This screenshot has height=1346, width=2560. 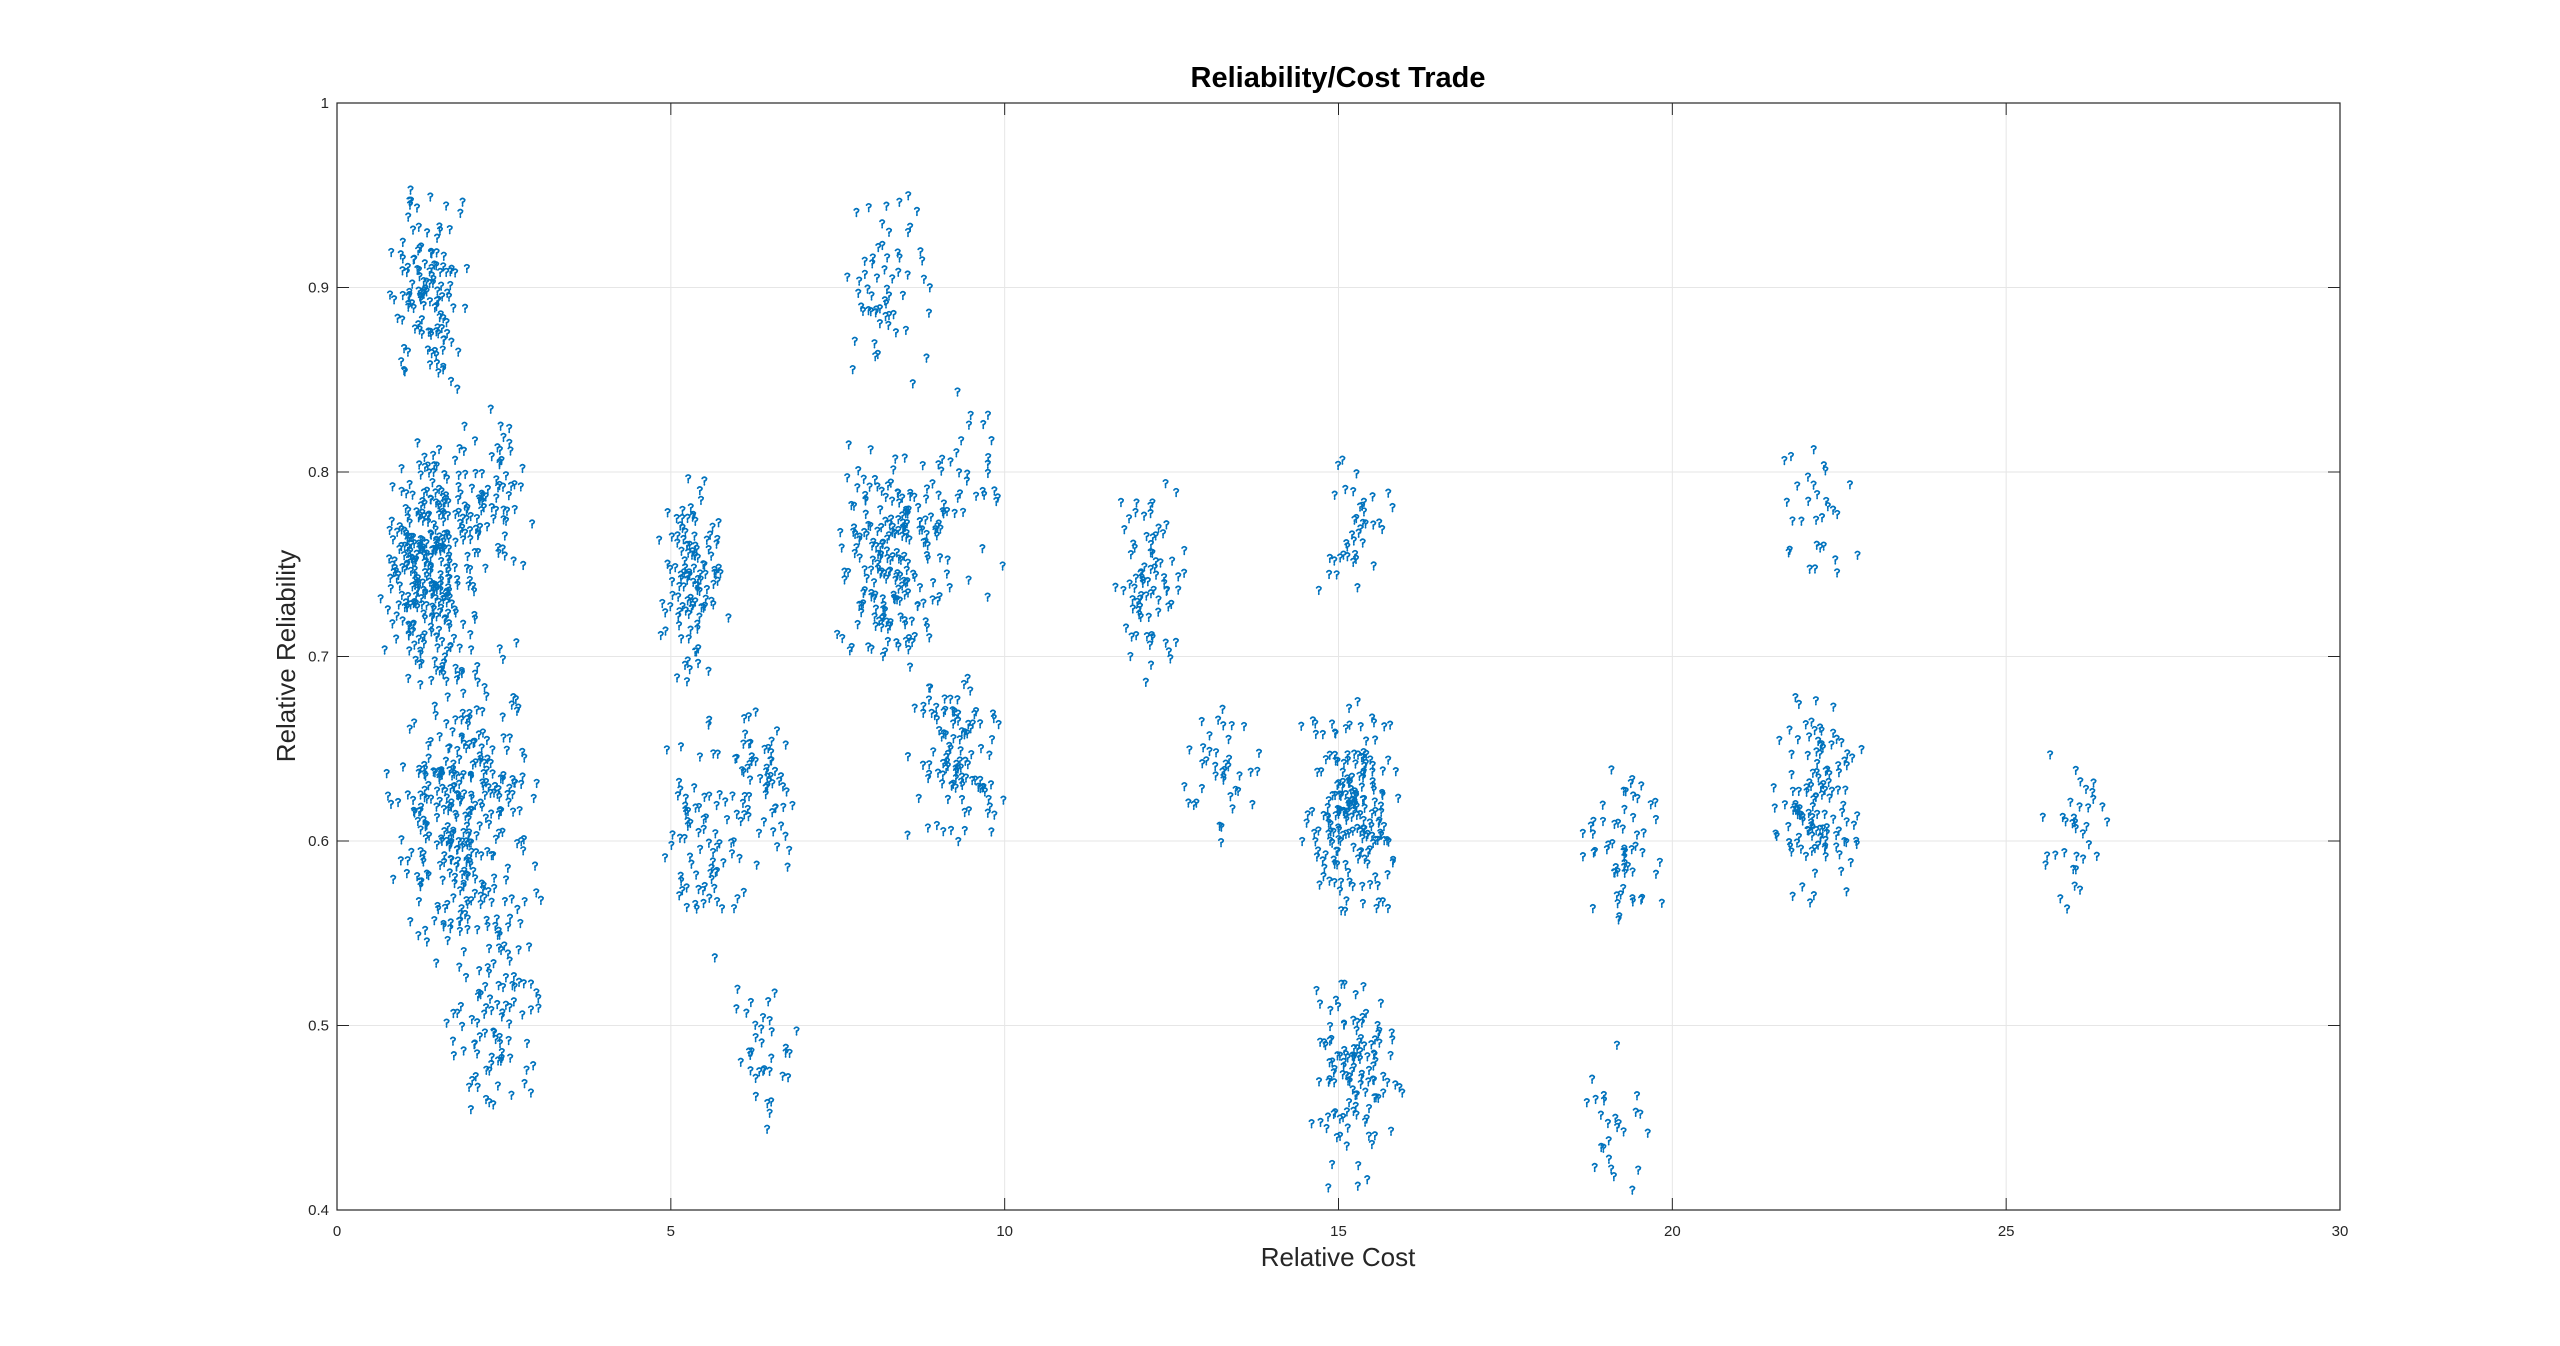 What do you see at coordinates (318, 657) in the screenshot?
I see `y-tick-labels: 0.40.50.60.70.80.91` at bounding box center [318, 657].